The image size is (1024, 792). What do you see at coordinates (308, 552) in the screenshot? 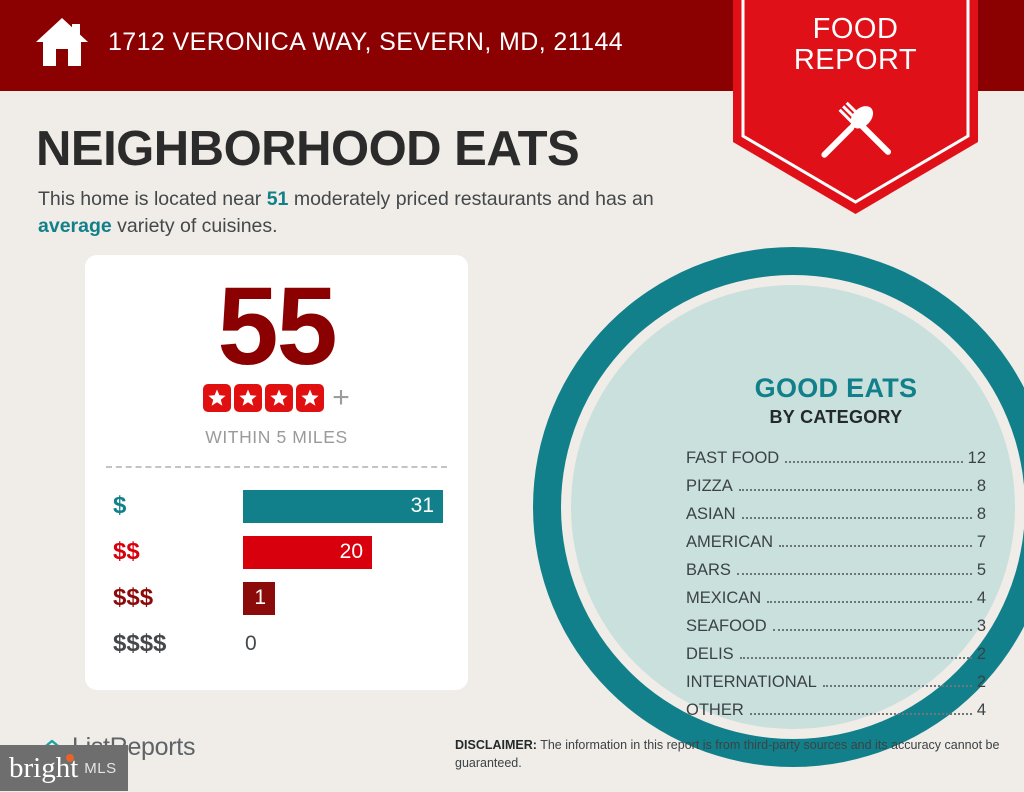
I see `price-tier-bar: 20` at bounding box center [308, 552].